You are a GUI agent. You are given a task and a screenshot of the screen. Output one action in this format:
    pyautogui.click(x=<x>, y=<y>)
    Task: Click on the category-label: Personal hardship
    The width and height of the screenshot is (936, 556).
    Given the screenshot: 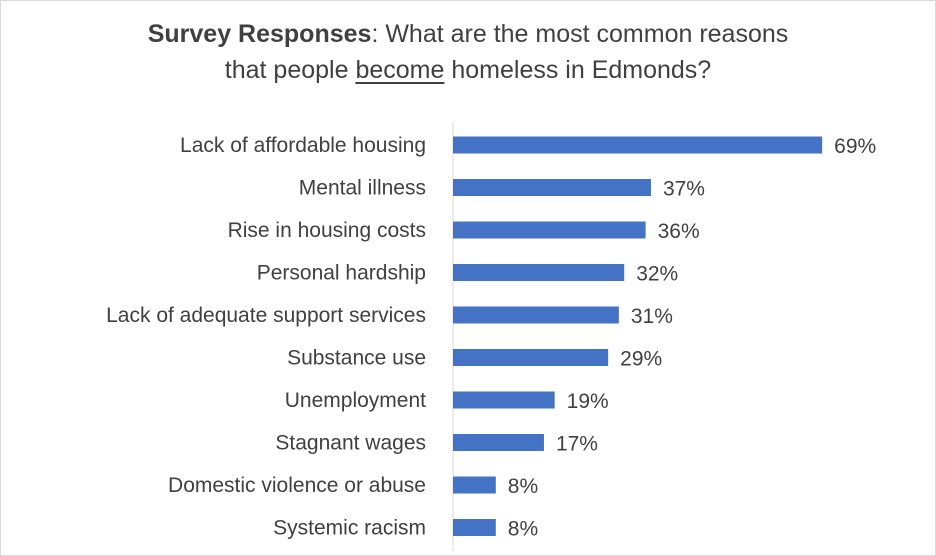 What is the action you would take?
    pyautogui.click(x=341, y=273)
    